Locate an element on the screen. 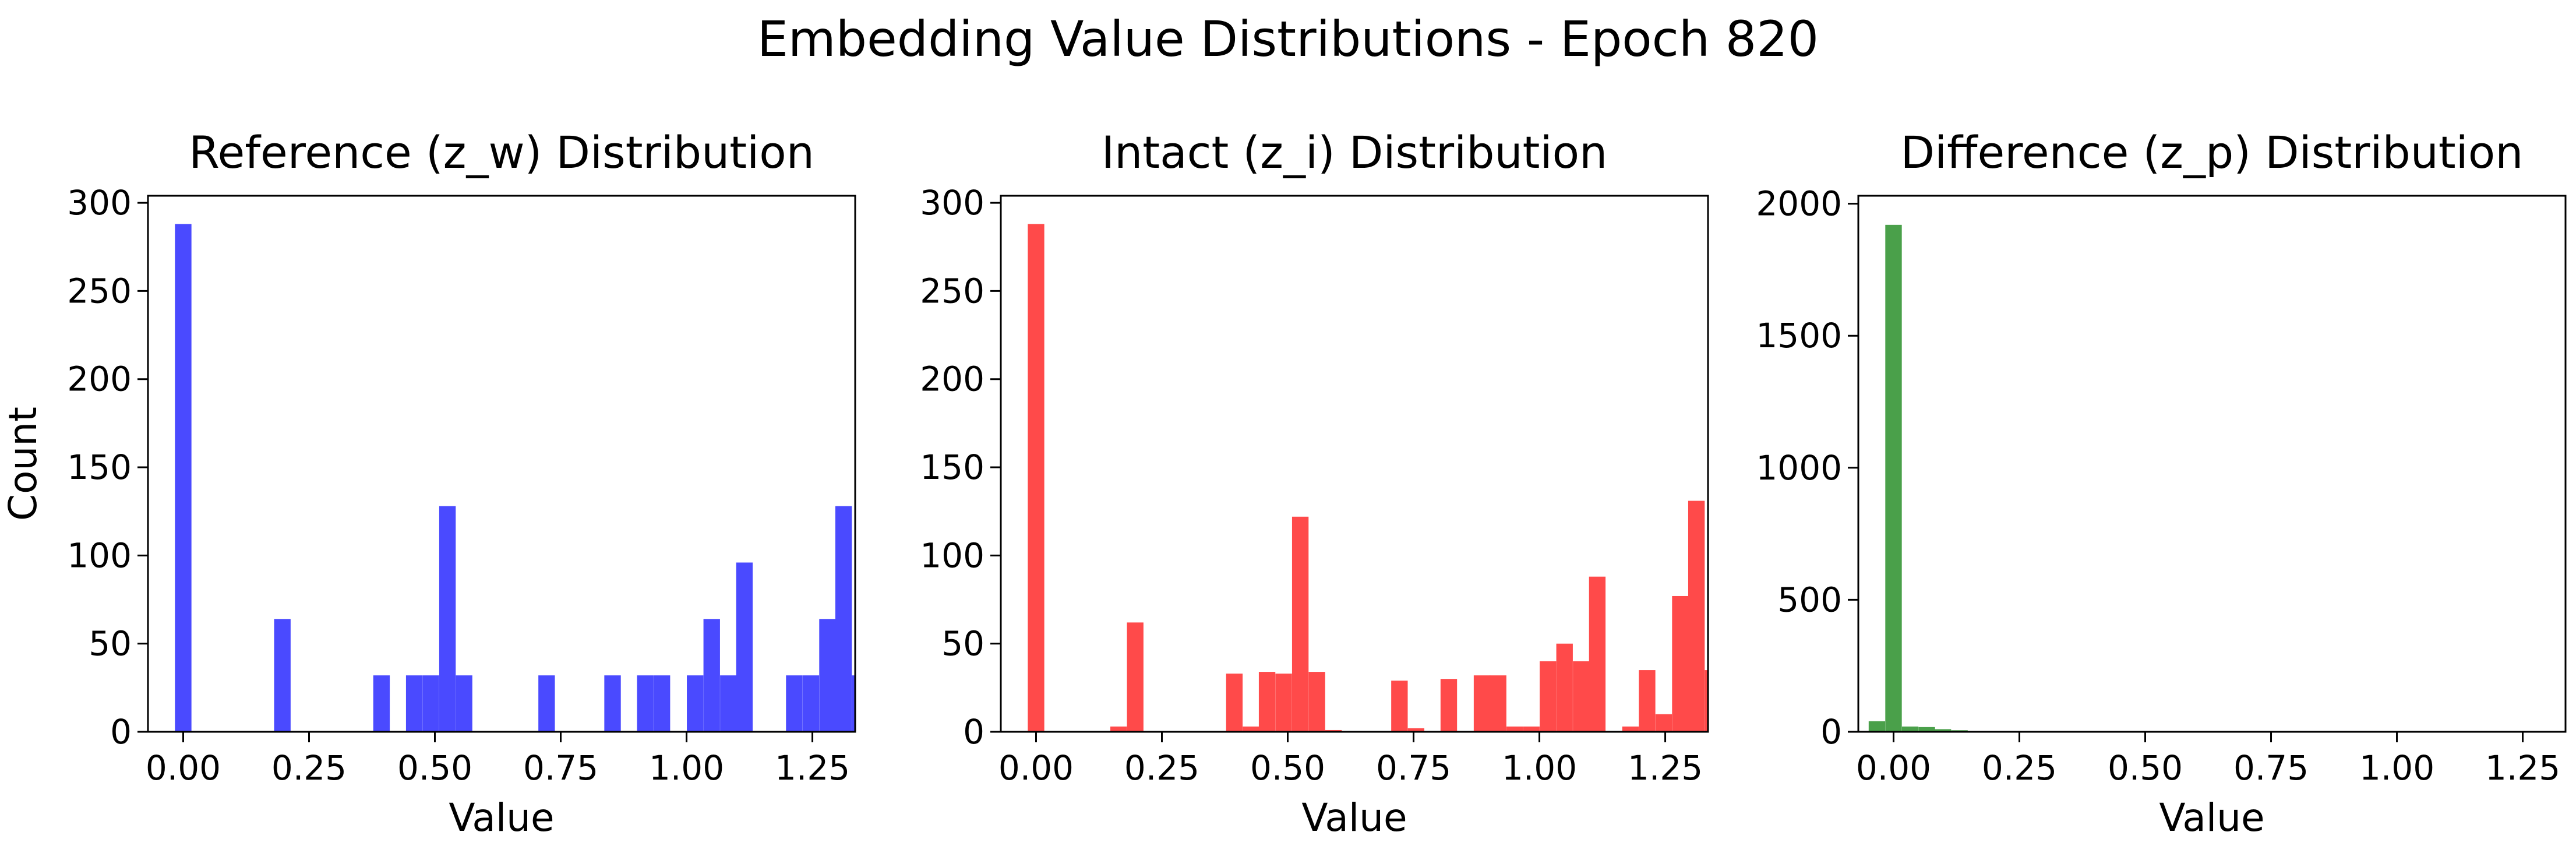  subplot-title: Reference (z_w) Distribution is located at coordinates (502, 152).